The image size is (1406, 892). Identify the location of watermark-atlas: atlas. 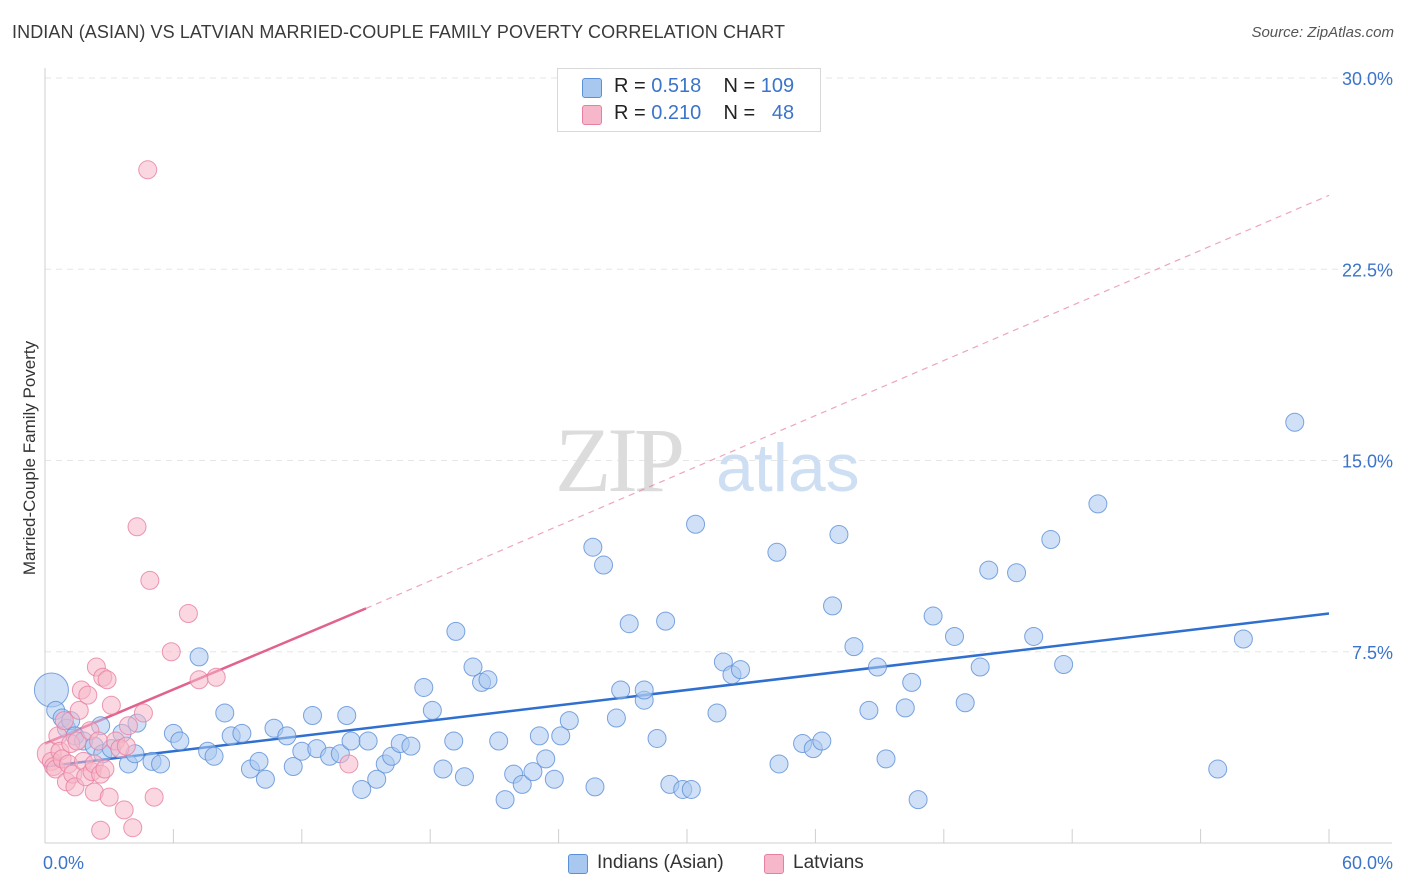
(788, 468).